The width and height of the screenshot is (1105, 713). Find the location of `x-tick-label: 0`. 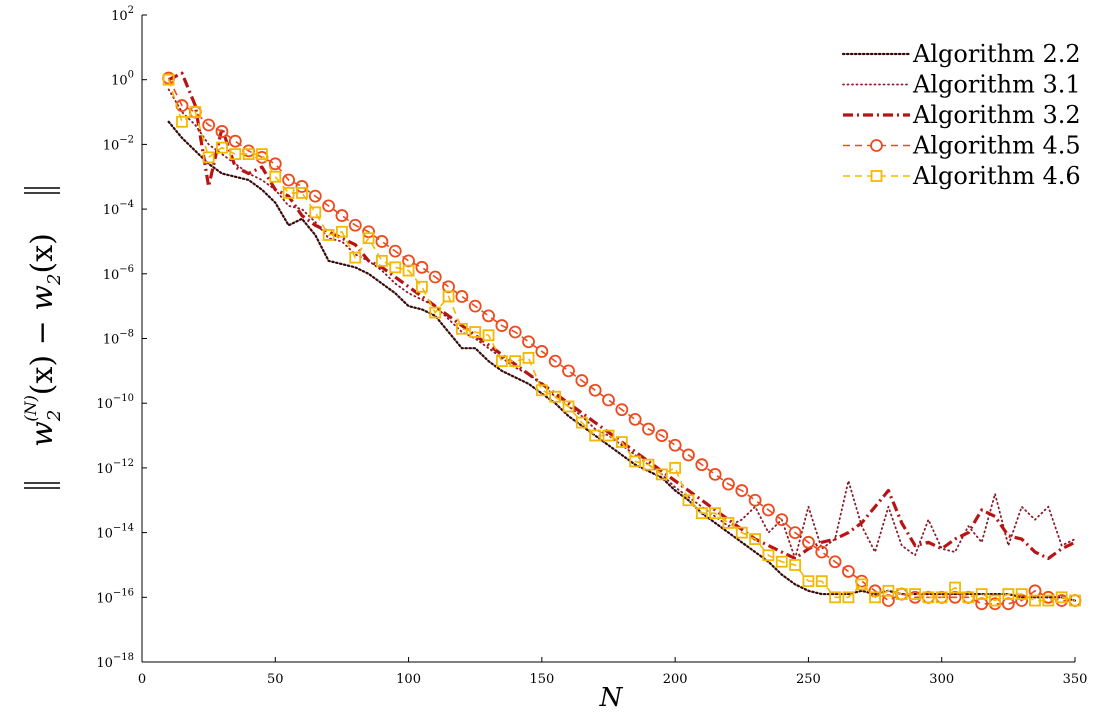

x-tick-label: 0 is located at coordinates (142, 679).